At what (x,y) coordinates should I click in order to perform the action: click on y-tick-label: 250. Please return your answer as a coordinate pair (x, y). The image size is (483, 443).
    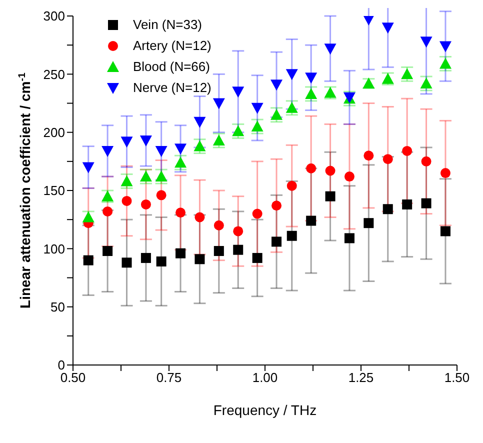
    Looking at the image, I should click on (54, 74).